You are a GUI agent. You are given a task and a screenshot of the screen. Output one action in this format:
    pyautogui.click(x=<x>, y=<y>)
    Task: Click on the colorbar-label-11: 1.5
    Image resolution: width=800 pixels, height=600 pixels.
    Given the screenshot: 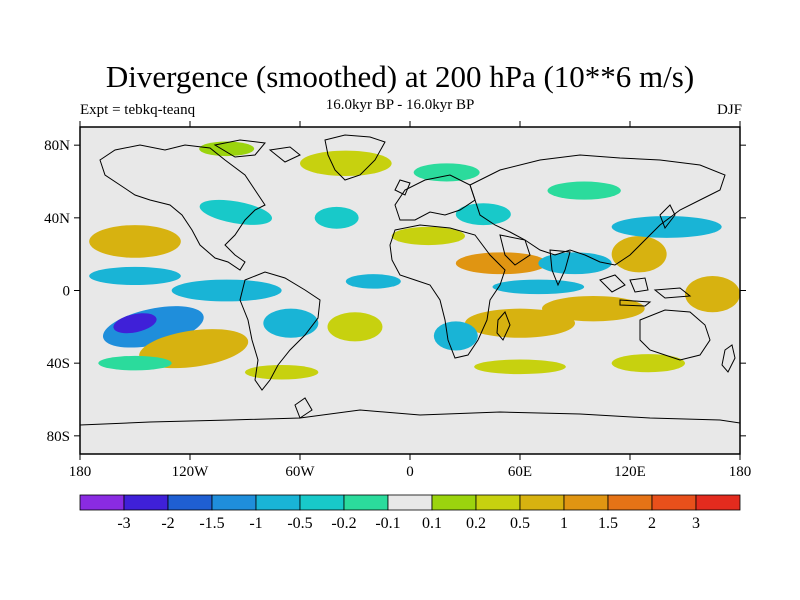 What is the action you would take?
    pyautogui.click(x=608, y=523)
    